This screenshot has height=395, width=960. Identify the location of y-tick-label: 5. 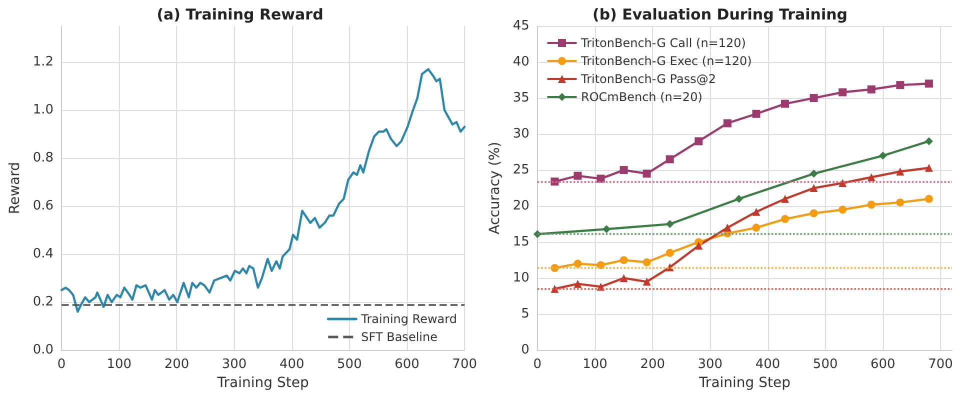
(525, 314).